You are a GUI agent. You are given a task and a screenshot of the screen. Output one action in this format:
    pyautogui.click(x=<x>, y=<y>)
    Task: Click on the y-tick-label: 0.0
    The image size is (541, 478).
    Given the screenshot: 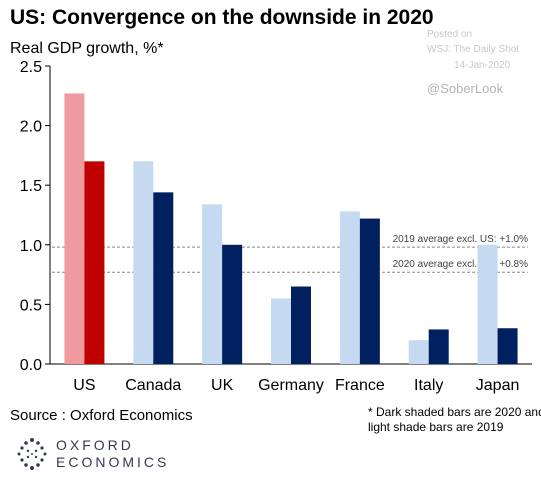 What is the action you would take?
    pyautogui.click(x=31, y=365)
    